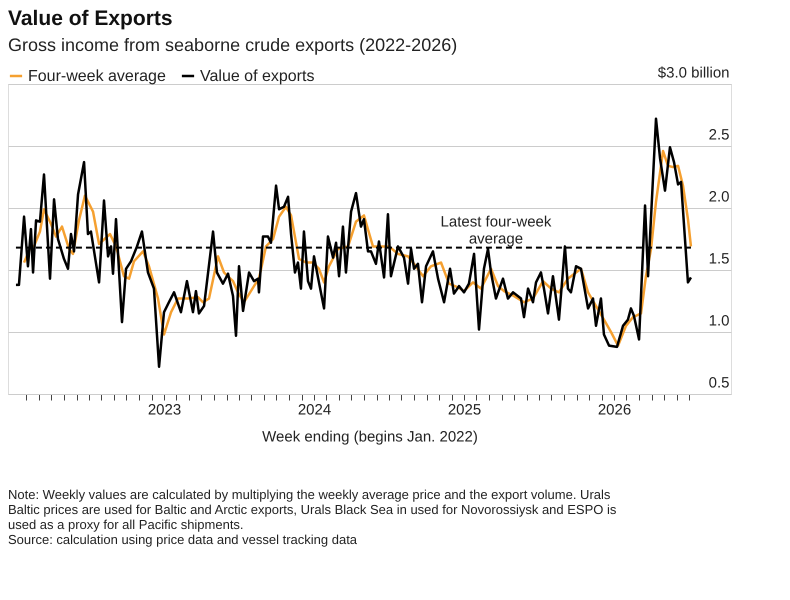 This screenshot has height=600, width=790. What do you see at coordinates (315, 410) in the screenshot?
I see `x-tick-label: 2024` at bounding box center [315, 410].